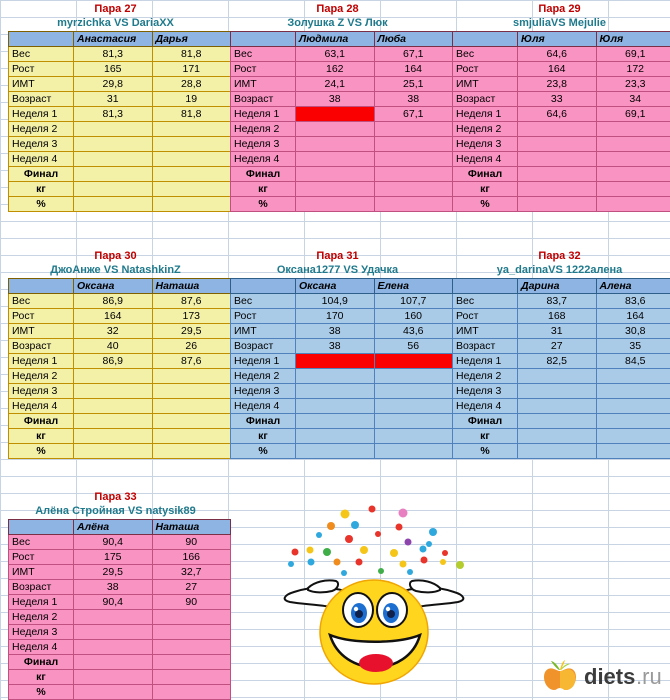  Describe the element at coordinates (335, 316) in the screenshot. I see `data-cell: 170` at that location.